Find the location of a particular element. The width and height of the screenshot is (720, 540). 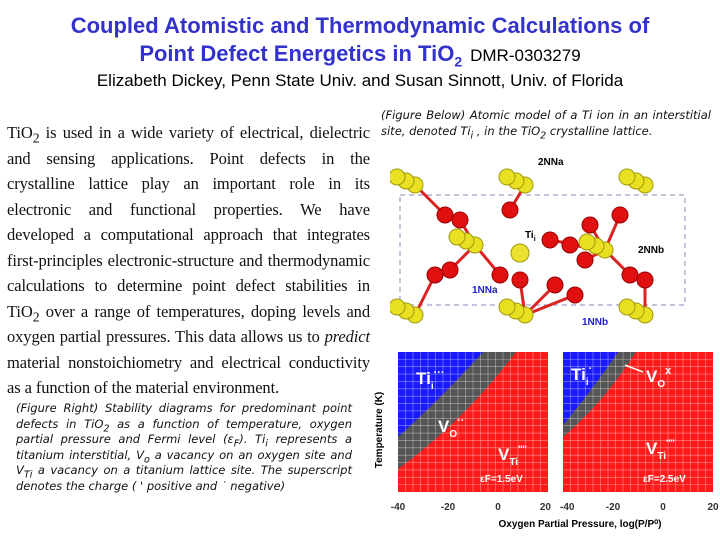

x-axis-label: Oxygen Partial Pressure, log(P/P⁰) is located at coordinates (580, 524).